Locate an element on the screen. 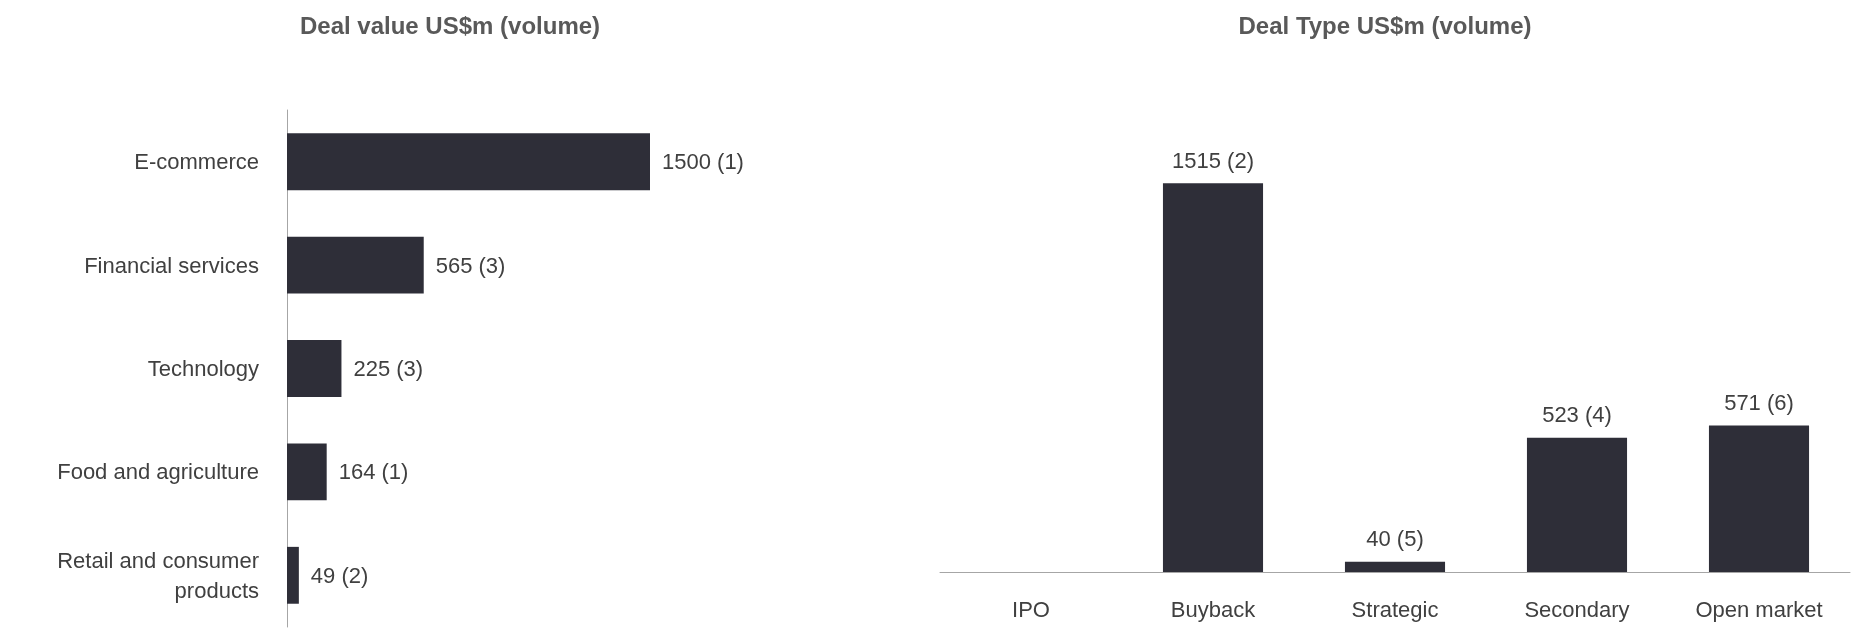 This screenshot has height=637, width=1870. data-label: 571 (6) is located at coordinates (1759, 402).